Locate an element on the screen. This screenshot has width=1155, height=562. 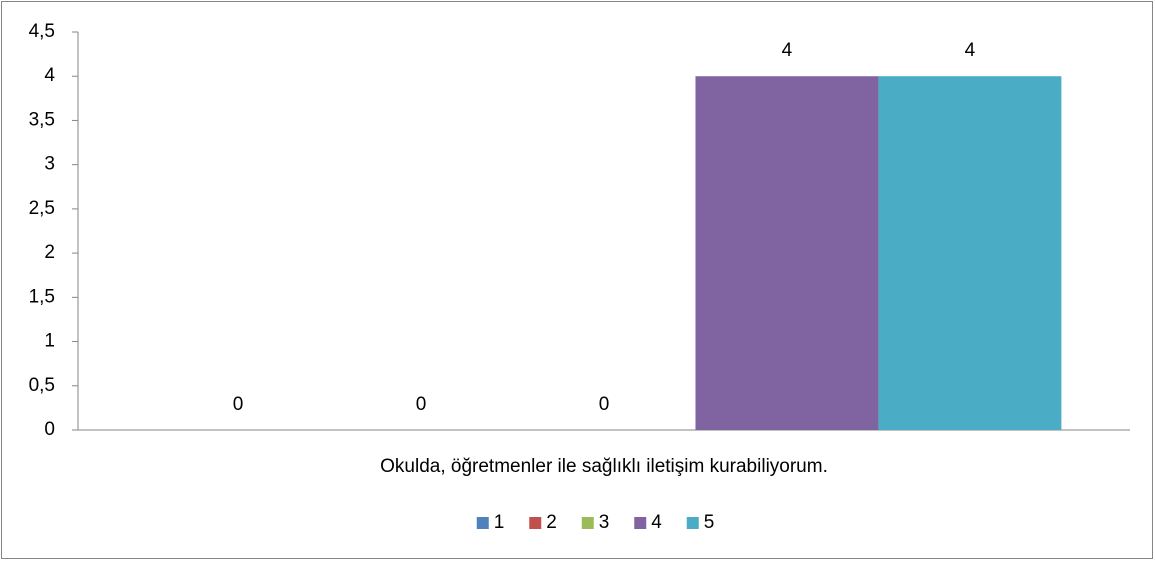
y-tick-label: 4 is located at coordinates (49, 75).